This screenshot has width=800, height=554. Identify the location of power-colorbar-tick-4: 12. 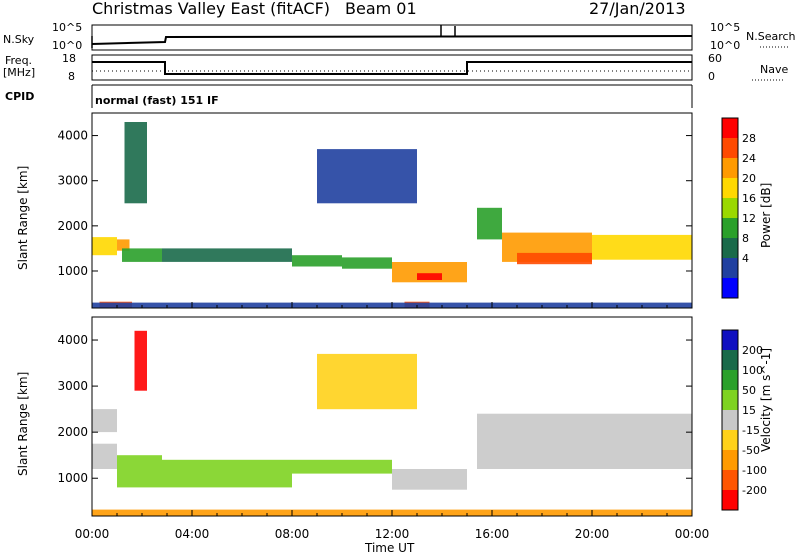
(749, 218).